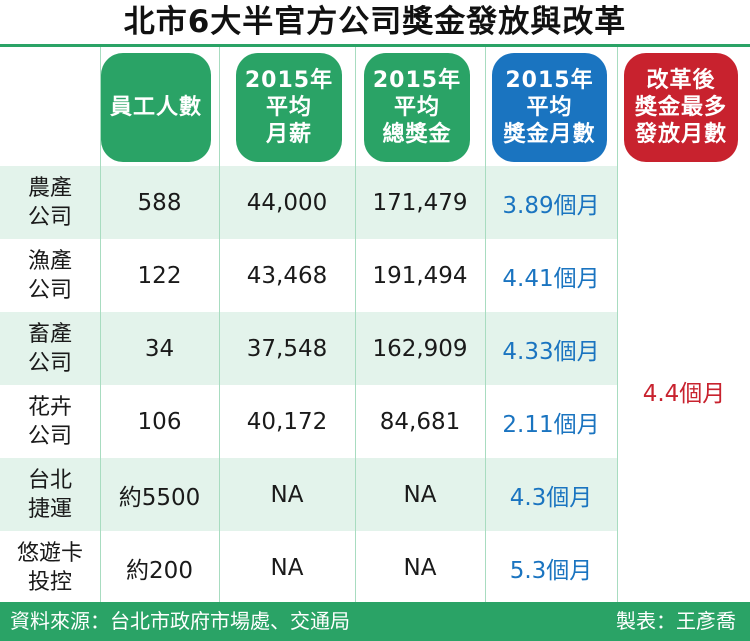 This screenshot has height=641, width=750. What do you see at coordinates (289, 80) in the screenshot?
I see `header-salary-line-1: 2015年` at bounding box center [289, 80].